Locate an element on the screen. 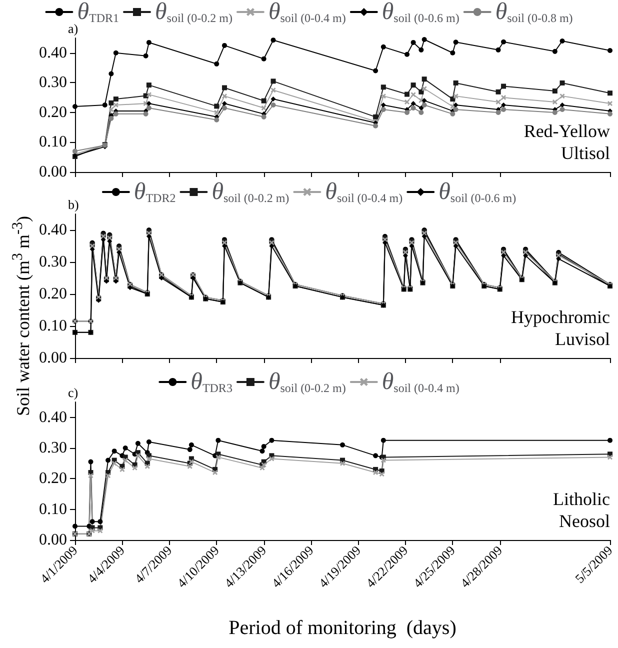 This screenshot has height=648, width=618. annotation: Hypochromic Luvisol is located at coordinates (560, 328).